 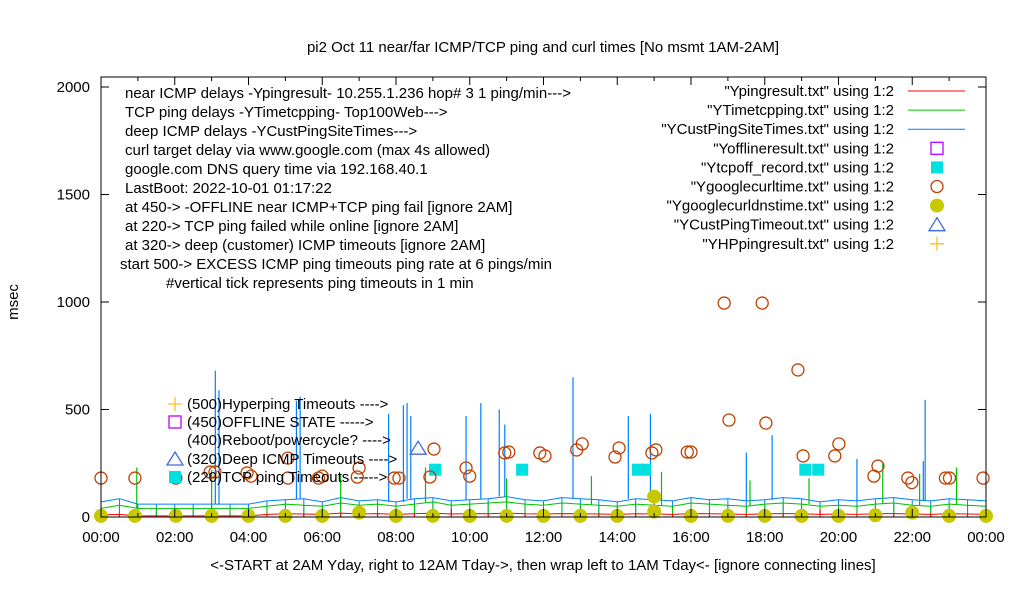 I want to click on y-tick-label: 0, so click(x=86, y=517).